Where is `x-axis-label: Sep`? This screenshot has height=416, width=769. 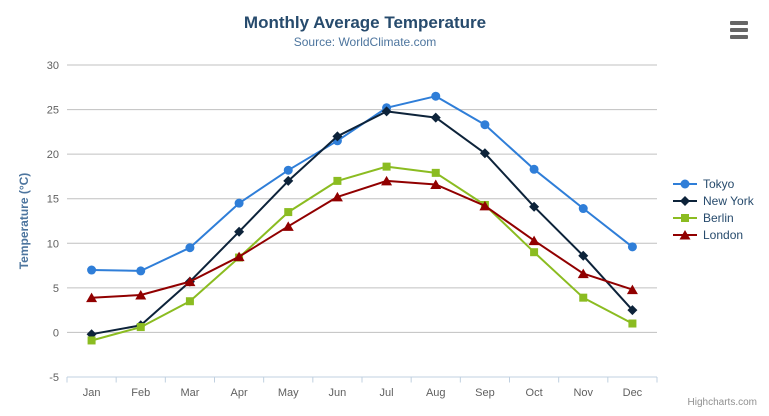 x-axis-label: Sep is located at coordinates (485, 393).